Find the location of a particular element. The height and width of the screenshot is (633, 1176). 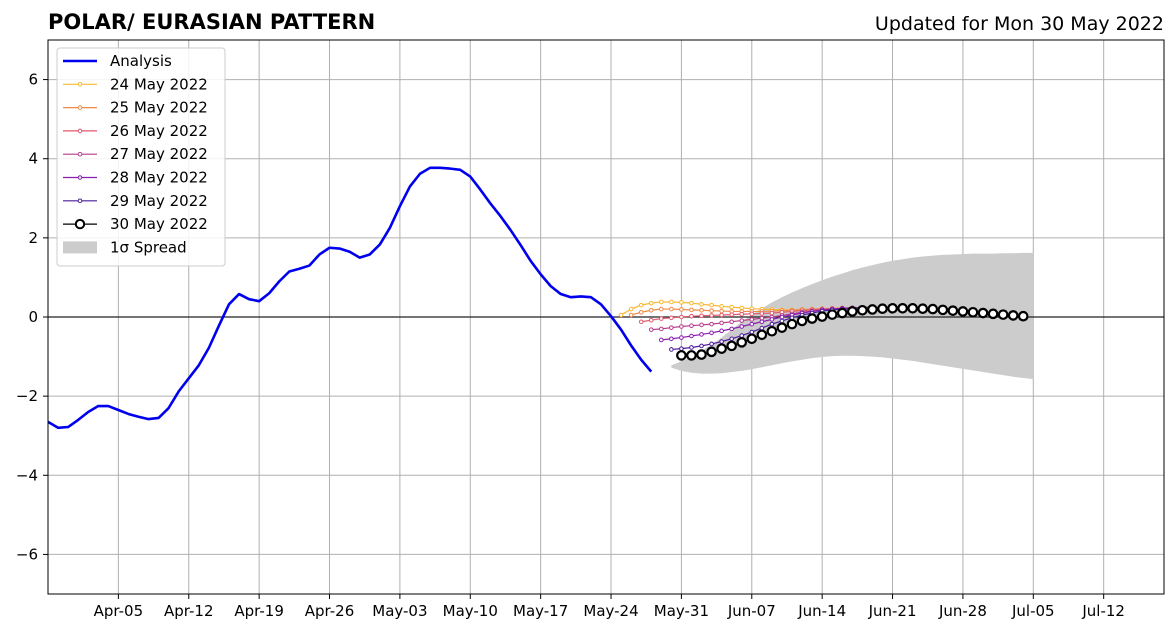

legend-item: Analysis is located at coordinates (117, 61).